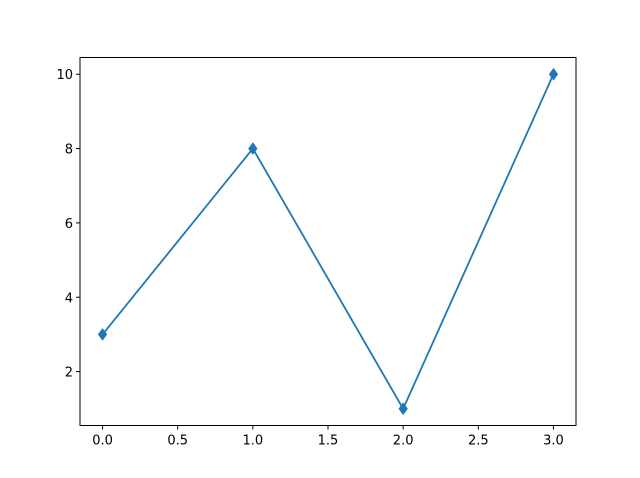 The height and width of the screenshot is (478, 640). What do you see at coordinates (328, 441) in the screenshot?
I see `x-tick-label: 1.5` at bounding box center [328, 441].